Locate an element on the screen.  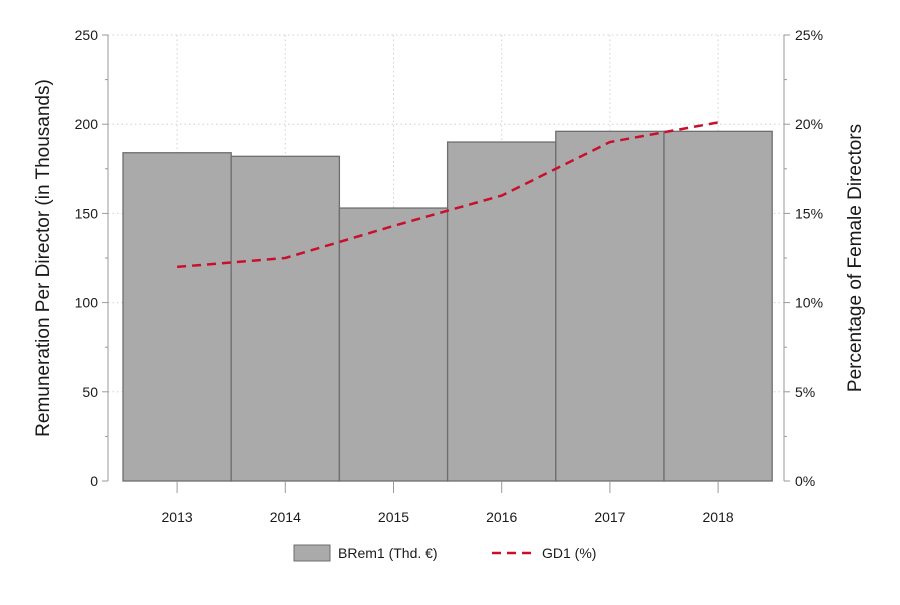
x-tick-label: 2016 is located at coordinates (501, 517).